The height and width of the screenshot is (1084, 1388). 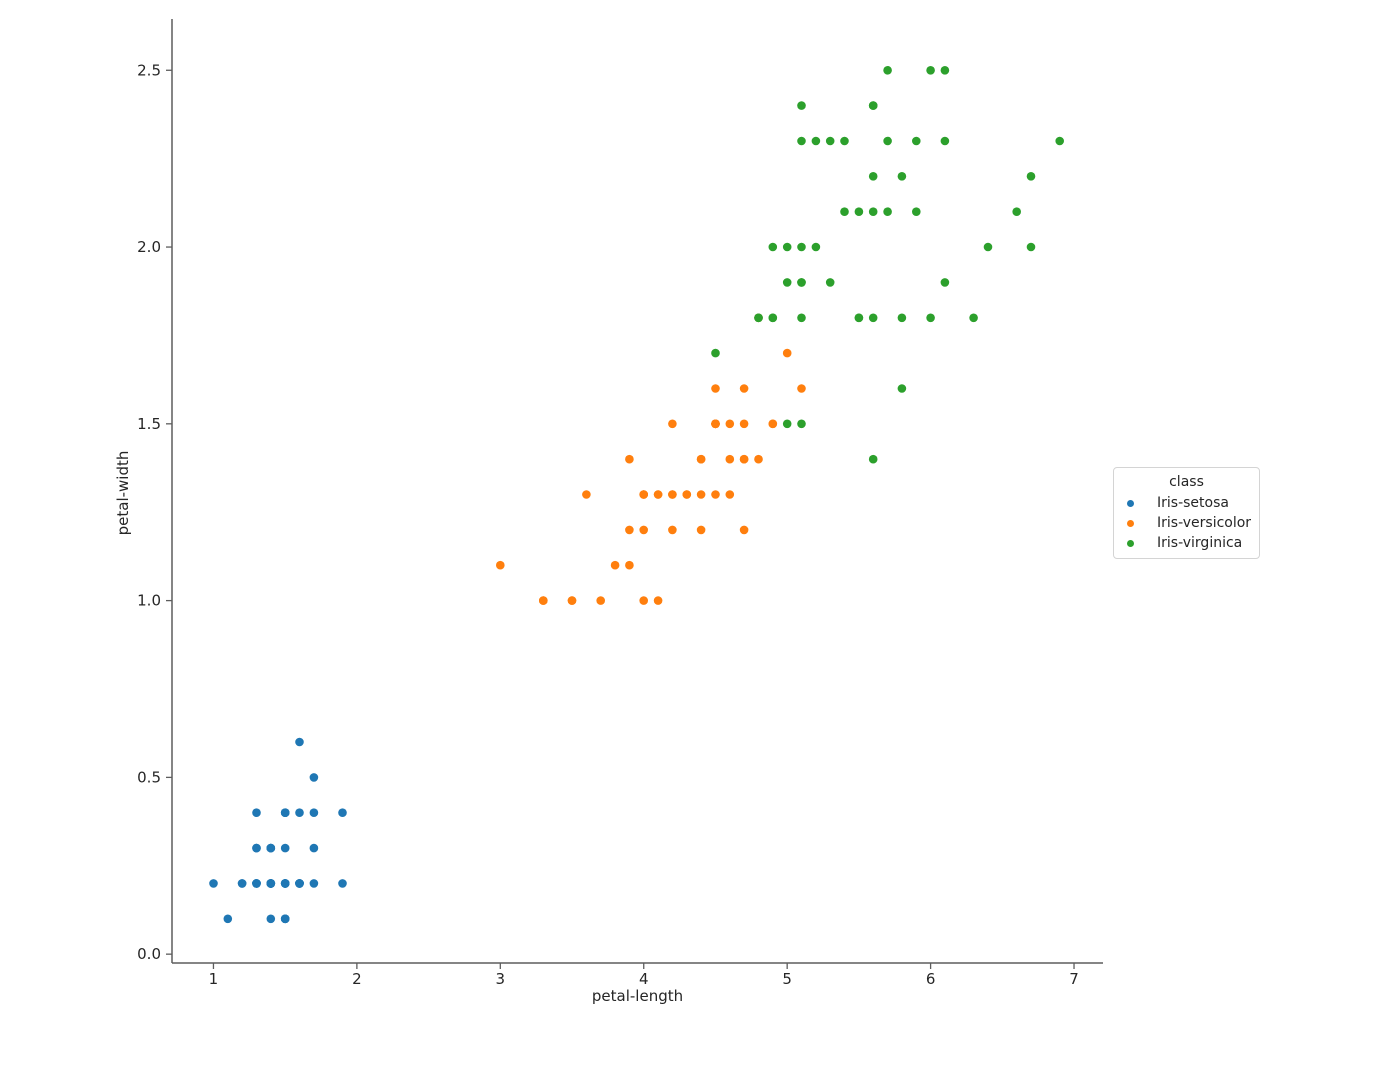 What do you see at coordinates (501, 979) in the screenshot?
I see `x-tick-label: 3` at bounding box center [501, 979].